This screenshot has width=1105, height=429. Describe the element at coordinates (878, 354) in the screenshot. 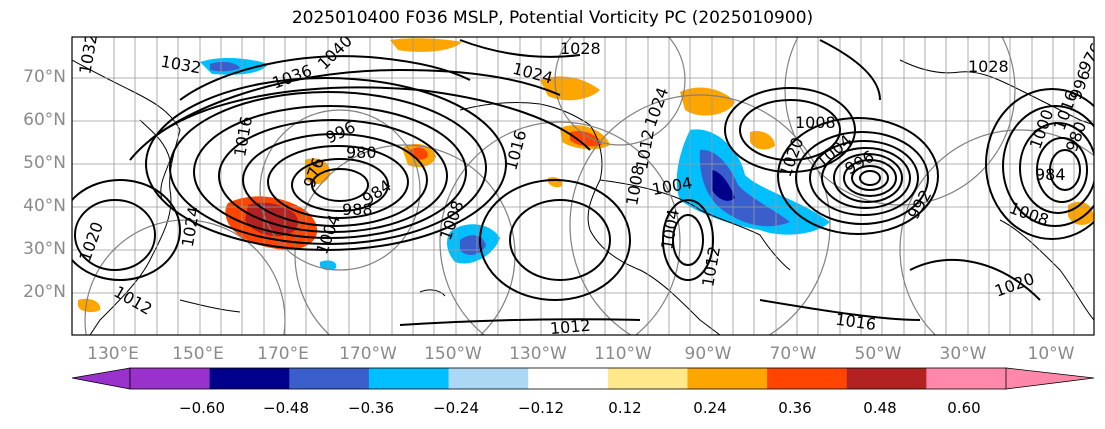

I see `lon-label: 50°W` at that location.